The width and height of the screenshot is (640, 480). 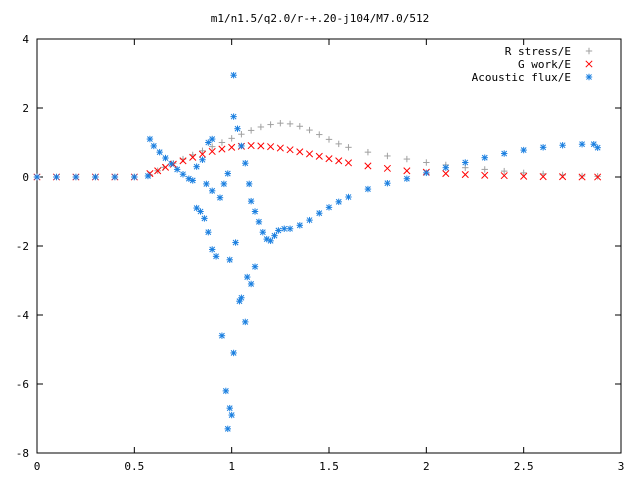 I want to click on legend-label-2: Acoustic flux/E, so click(x=521, y=77).